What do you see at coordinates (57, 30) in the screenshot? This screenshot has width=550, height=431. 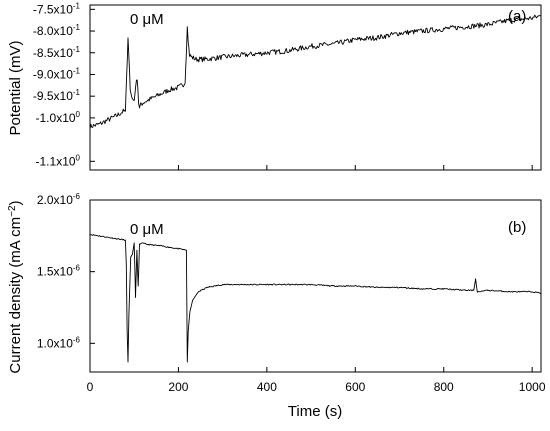 I see `panel-a-y-tick-label: -8.0x10⁻¹` at bounding box center [57, 30].